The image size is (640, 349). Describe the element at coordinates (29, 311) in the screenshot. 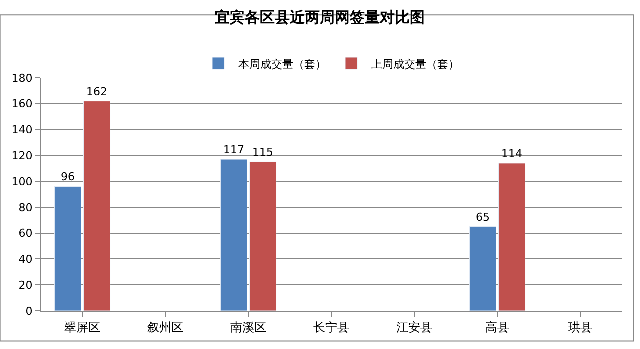

I see `y-tick-label: 0` at that location.